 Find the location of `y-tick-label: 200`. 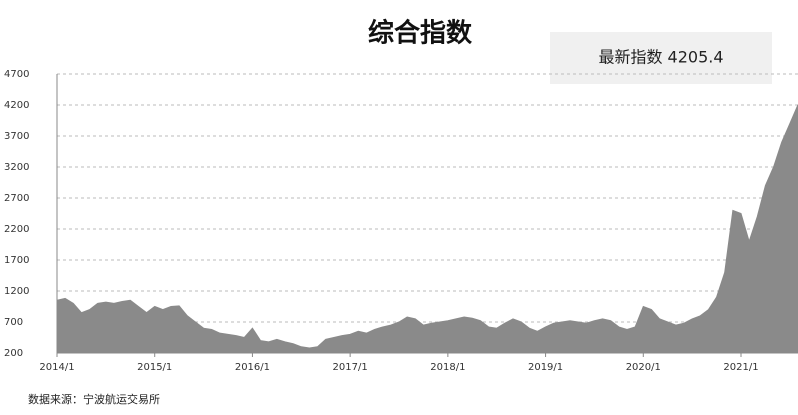

y-tick-label: 200 is located at coordinates (13, 353).